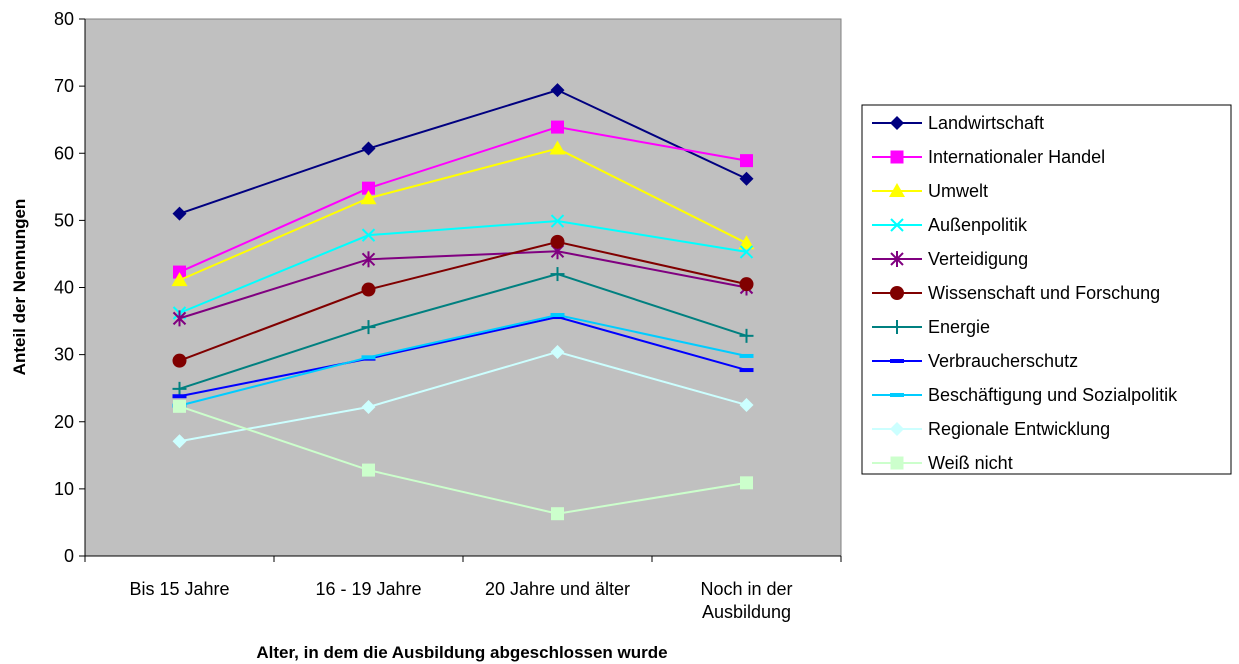 This screenshot has width=1239, height=664. I want to click on legend-label: Außenpolitik, so click(978, 225).